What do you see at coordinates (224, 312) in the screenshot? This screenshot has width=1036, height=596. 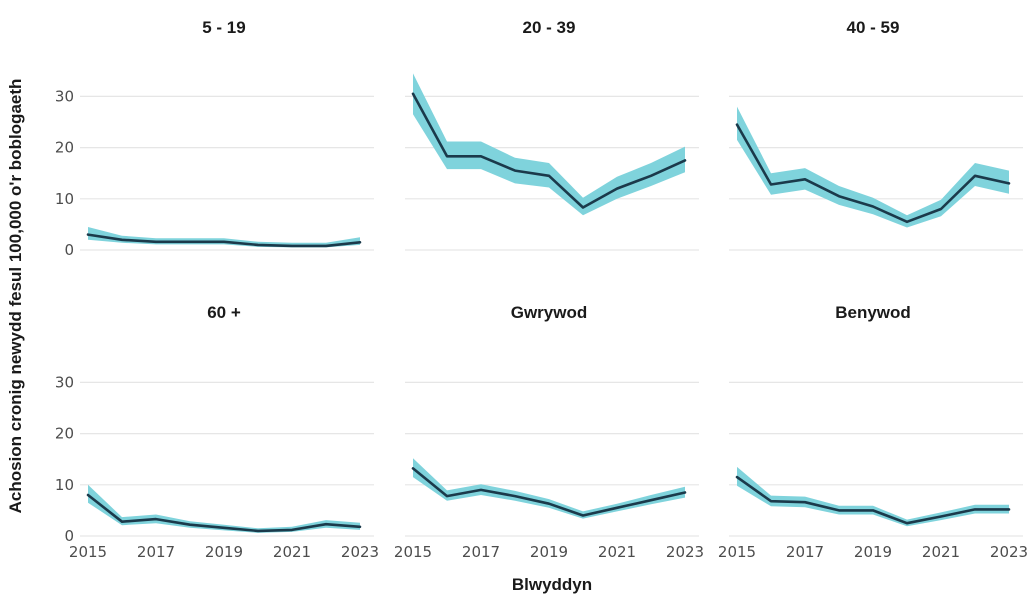 I see `panel-title: 60 +` at bounding box center [224, 312].